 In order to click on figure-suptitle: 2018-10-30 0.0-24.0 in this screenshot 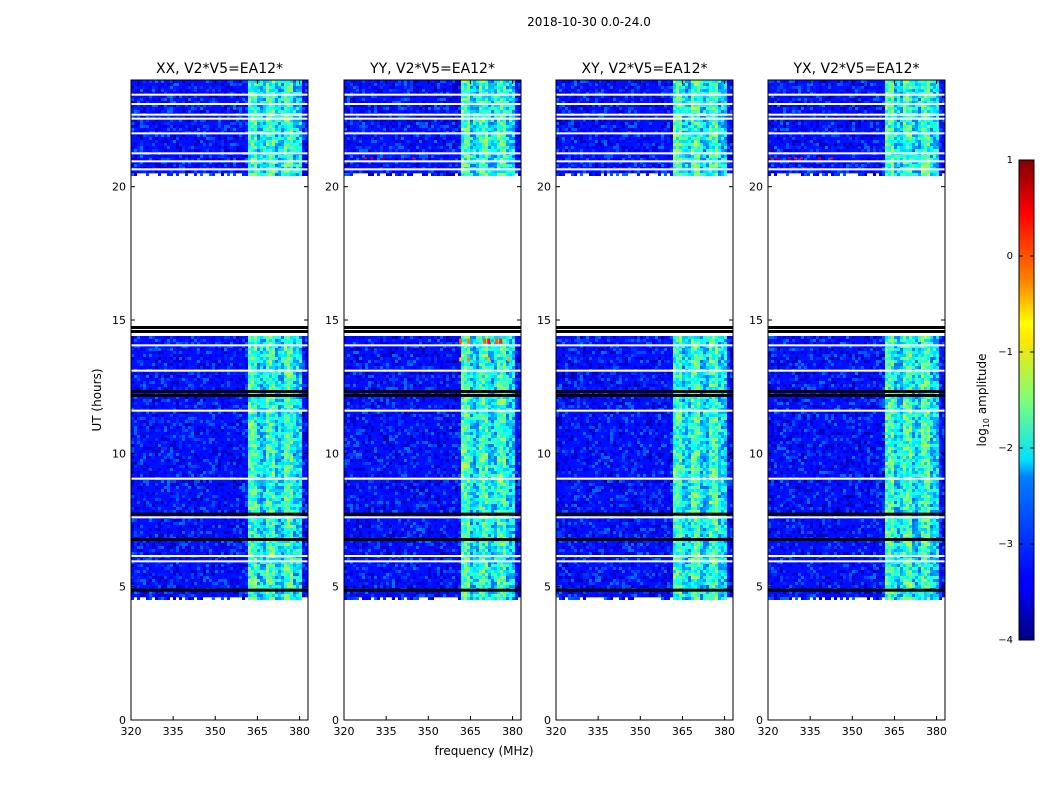, I will do `click(589, 22)`.